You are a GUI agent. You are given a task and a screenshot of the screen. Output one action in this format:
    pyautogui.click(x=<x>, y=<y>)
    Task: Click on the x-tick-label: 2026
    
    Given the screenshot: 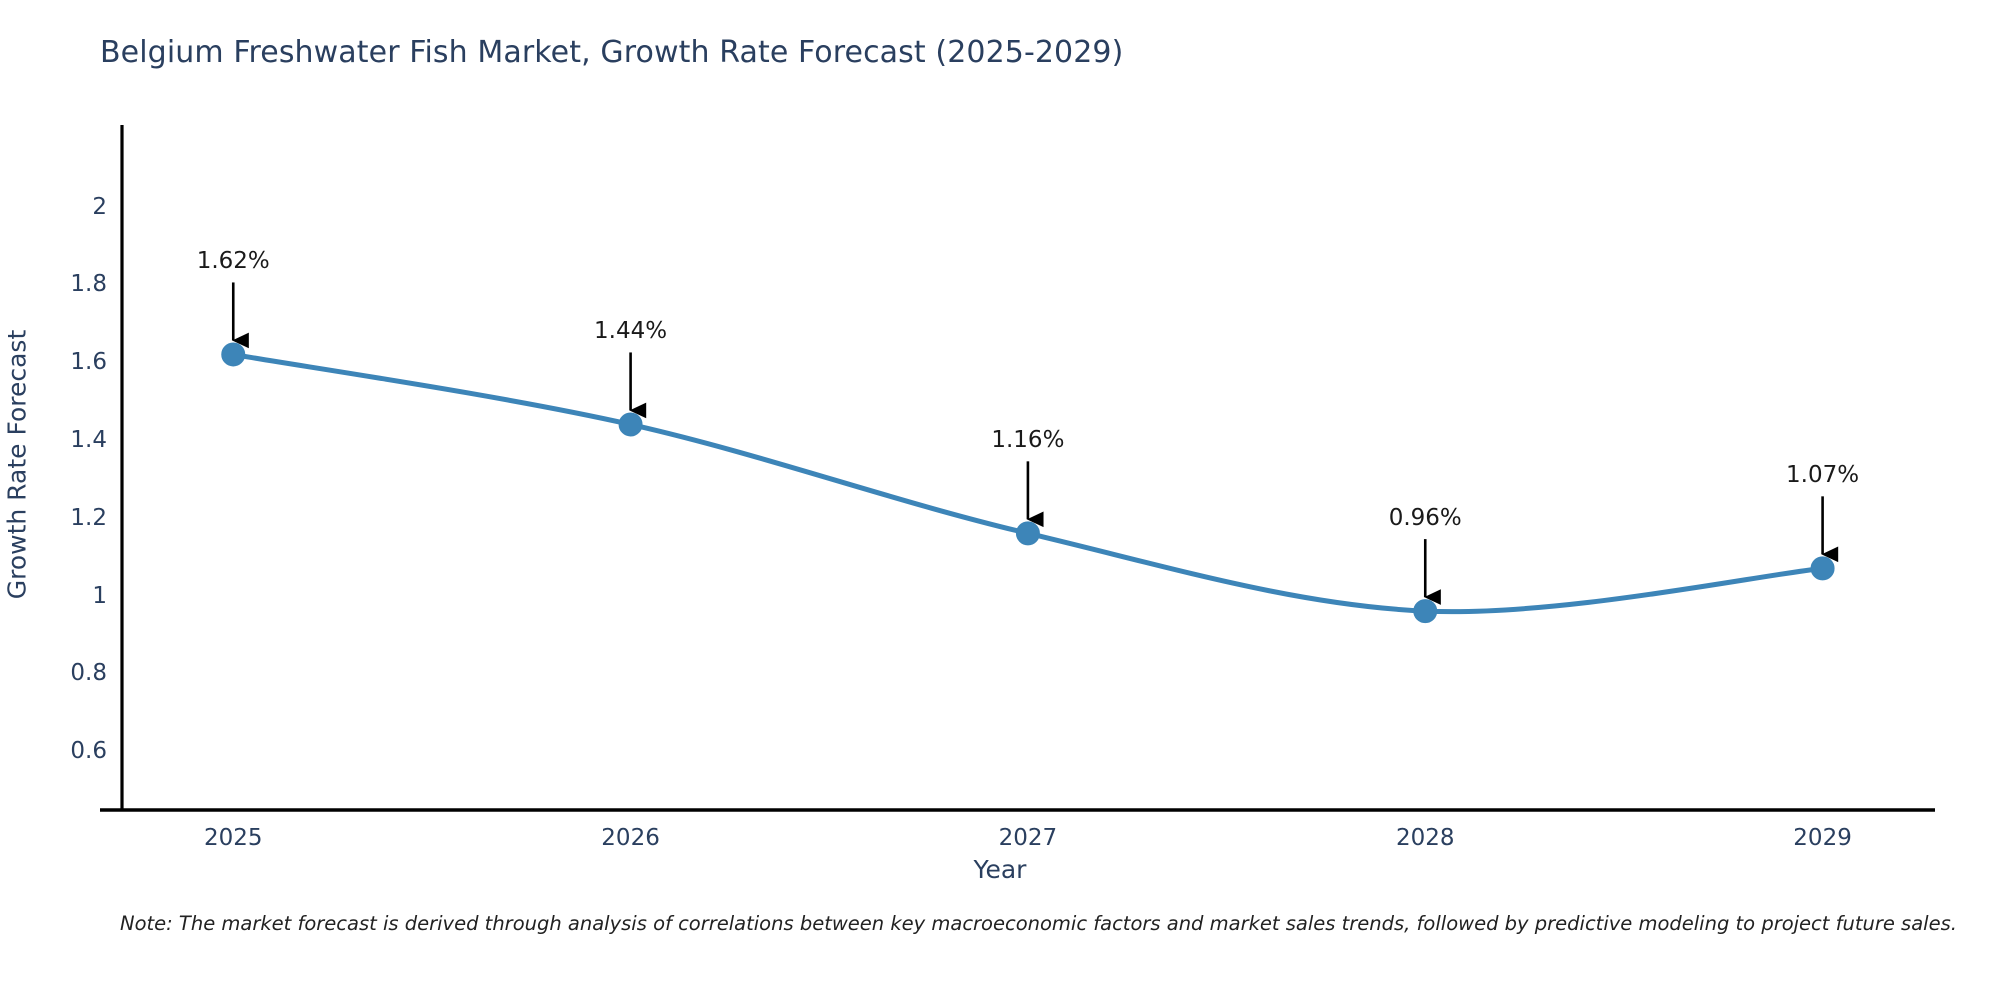 What is the action you would take?
    pyautogui.click(x=630, y=838)
    